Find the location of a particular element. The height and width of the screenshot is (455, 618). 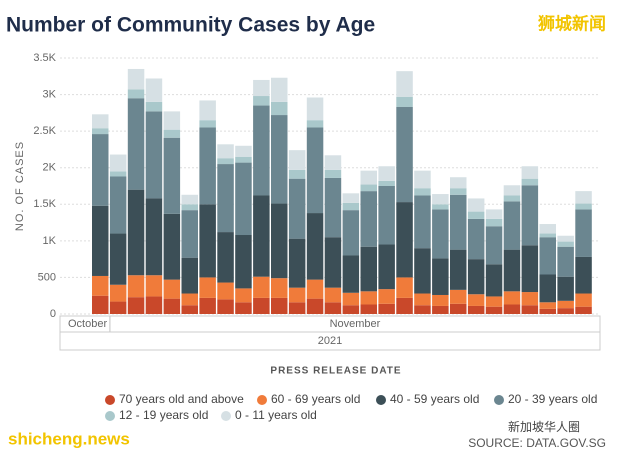

legend-label: 20 - 39 years old is located at coordinates (552, 399).